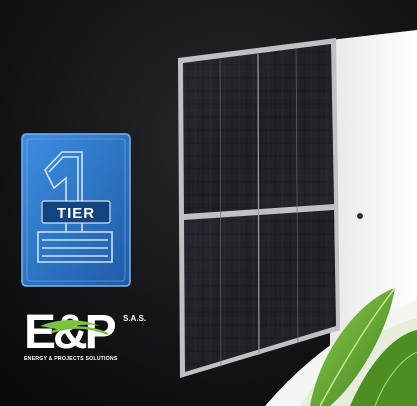  I want to click on tier-label: TIER, so click(76, 213).